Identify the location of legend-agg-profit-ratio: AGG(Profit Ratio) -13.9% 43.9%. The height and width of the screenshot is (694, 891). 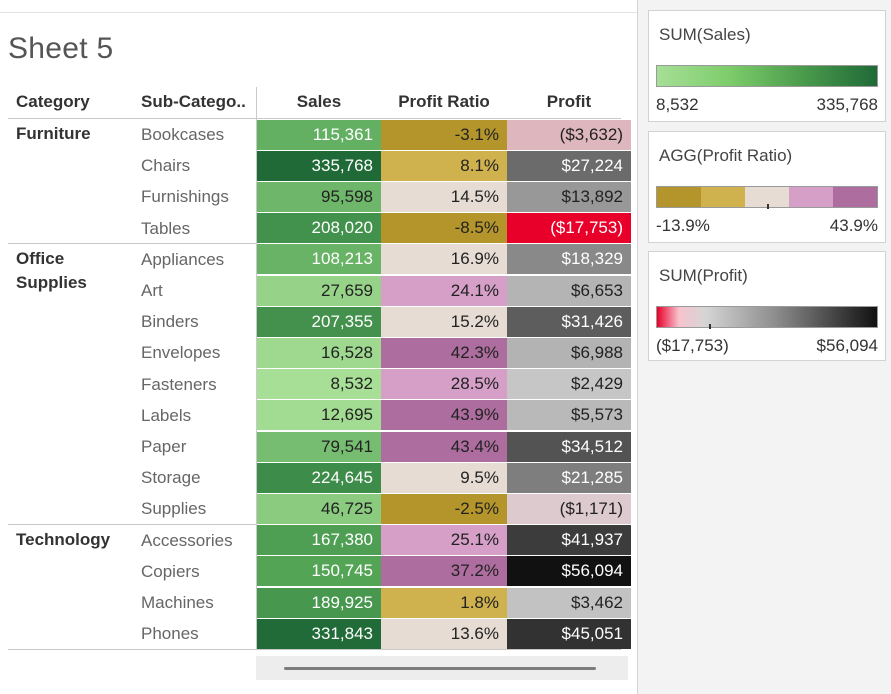
(767, 187).